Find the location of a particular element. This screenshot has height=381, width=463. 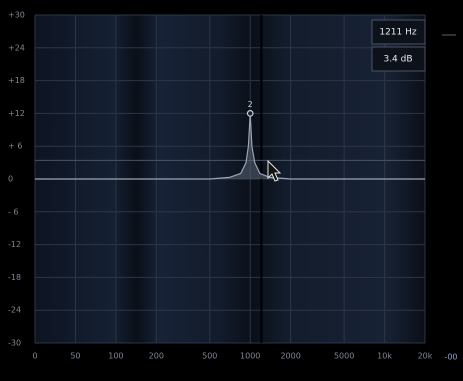

y-tick-label: +30 is located at coordinates (16, 15).